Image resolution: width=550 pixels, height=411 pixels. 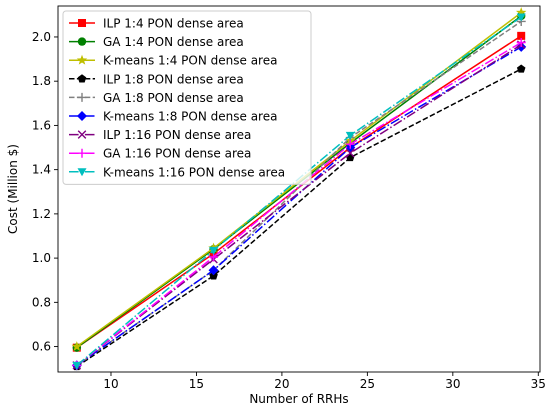 I want to click on x-tick-label: 20, so click(x=281, y=384).